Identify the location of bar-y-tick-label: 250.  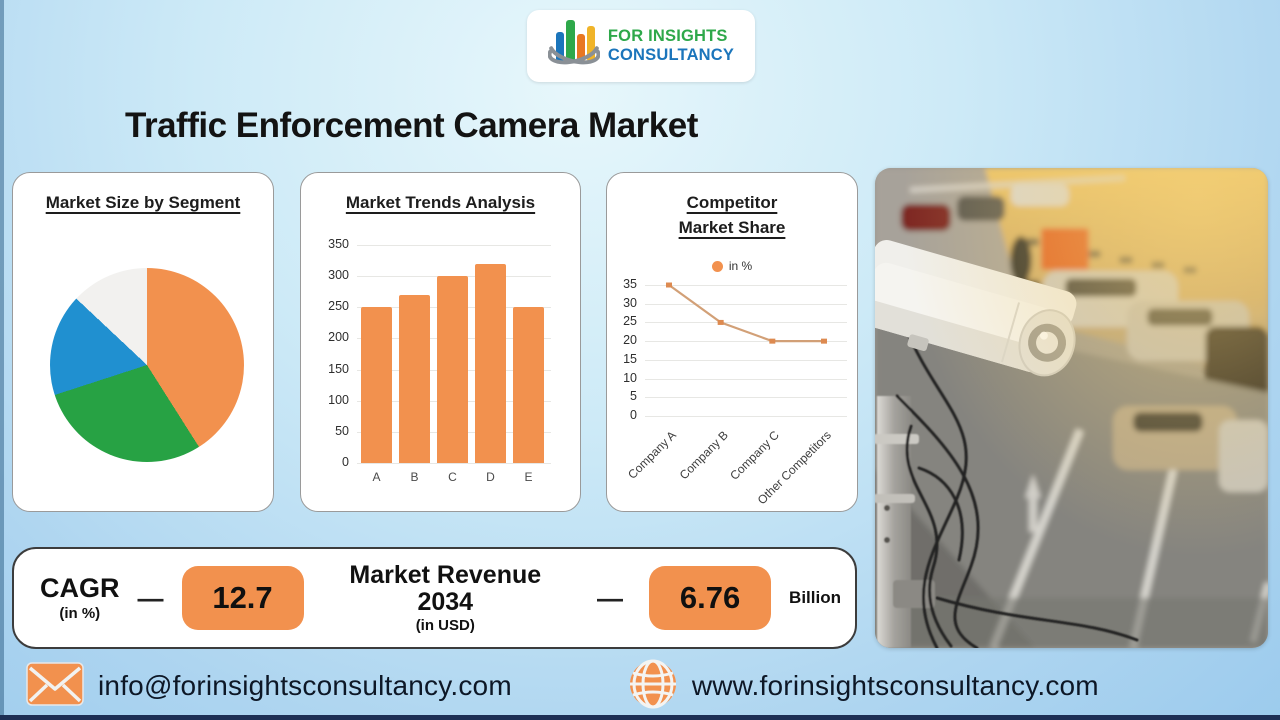
(338, 306).